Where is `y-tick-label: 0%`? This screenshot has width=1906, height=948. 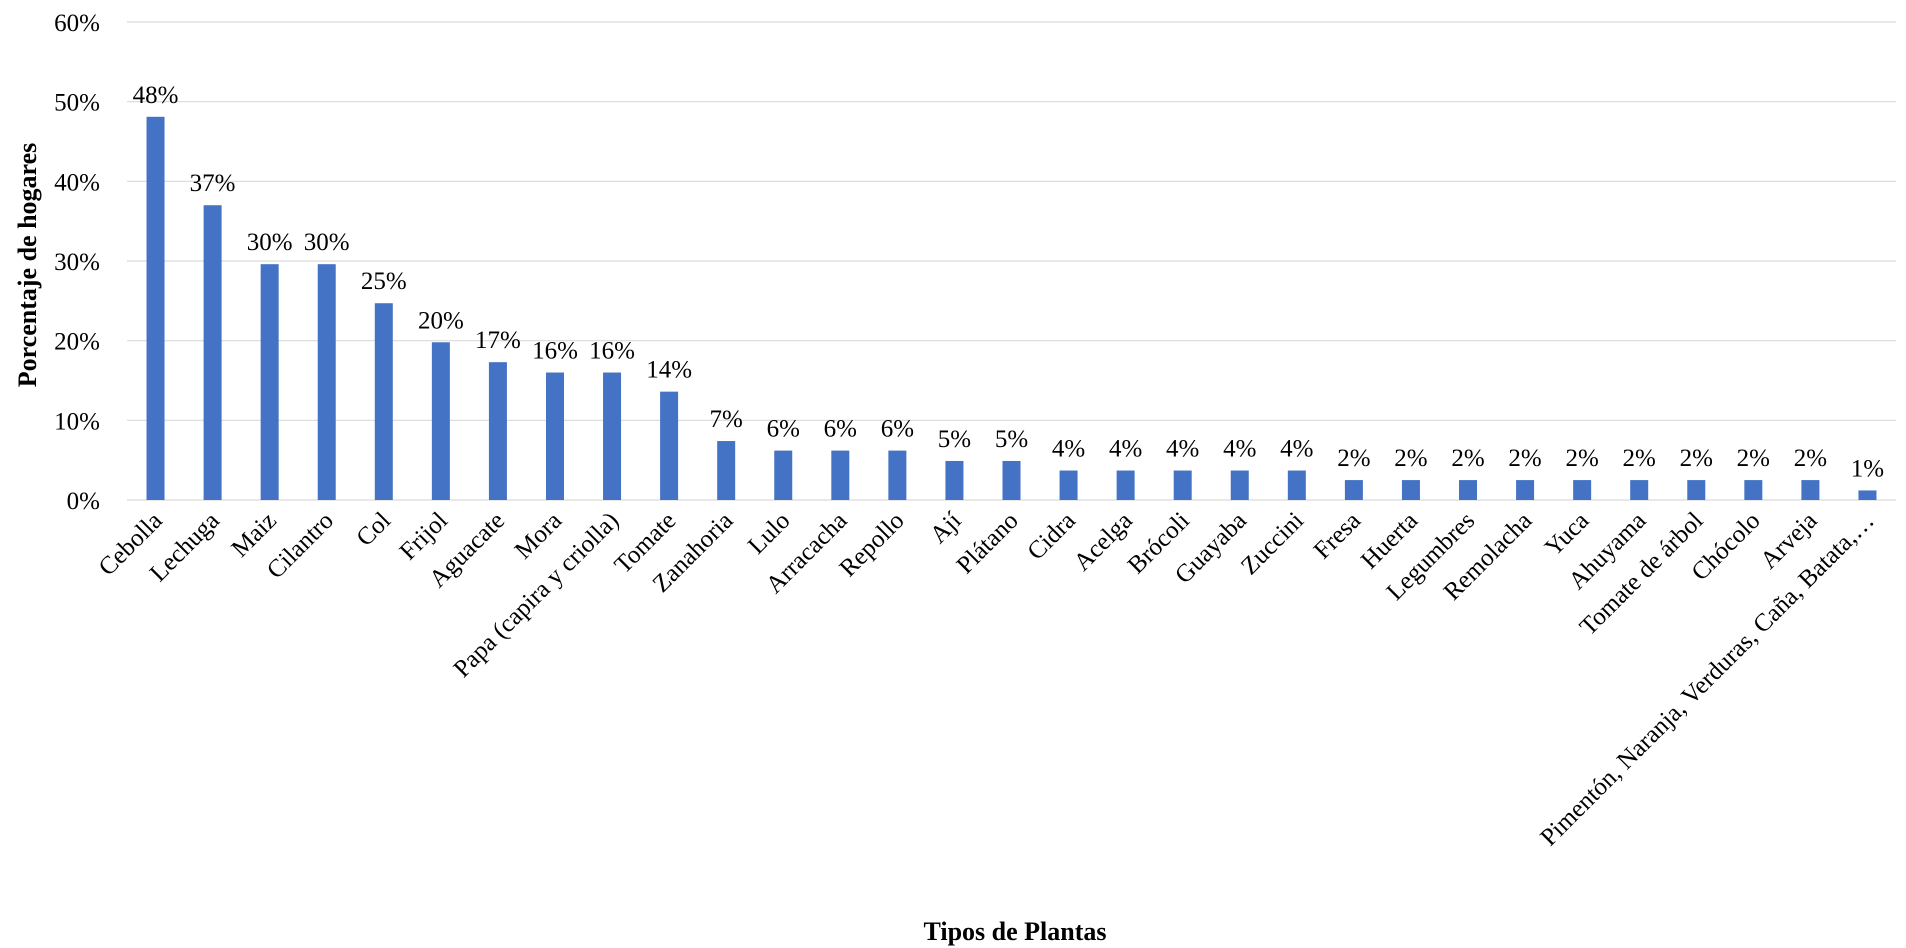 y-tick-label: 0% is located at coordinates (83, 501).